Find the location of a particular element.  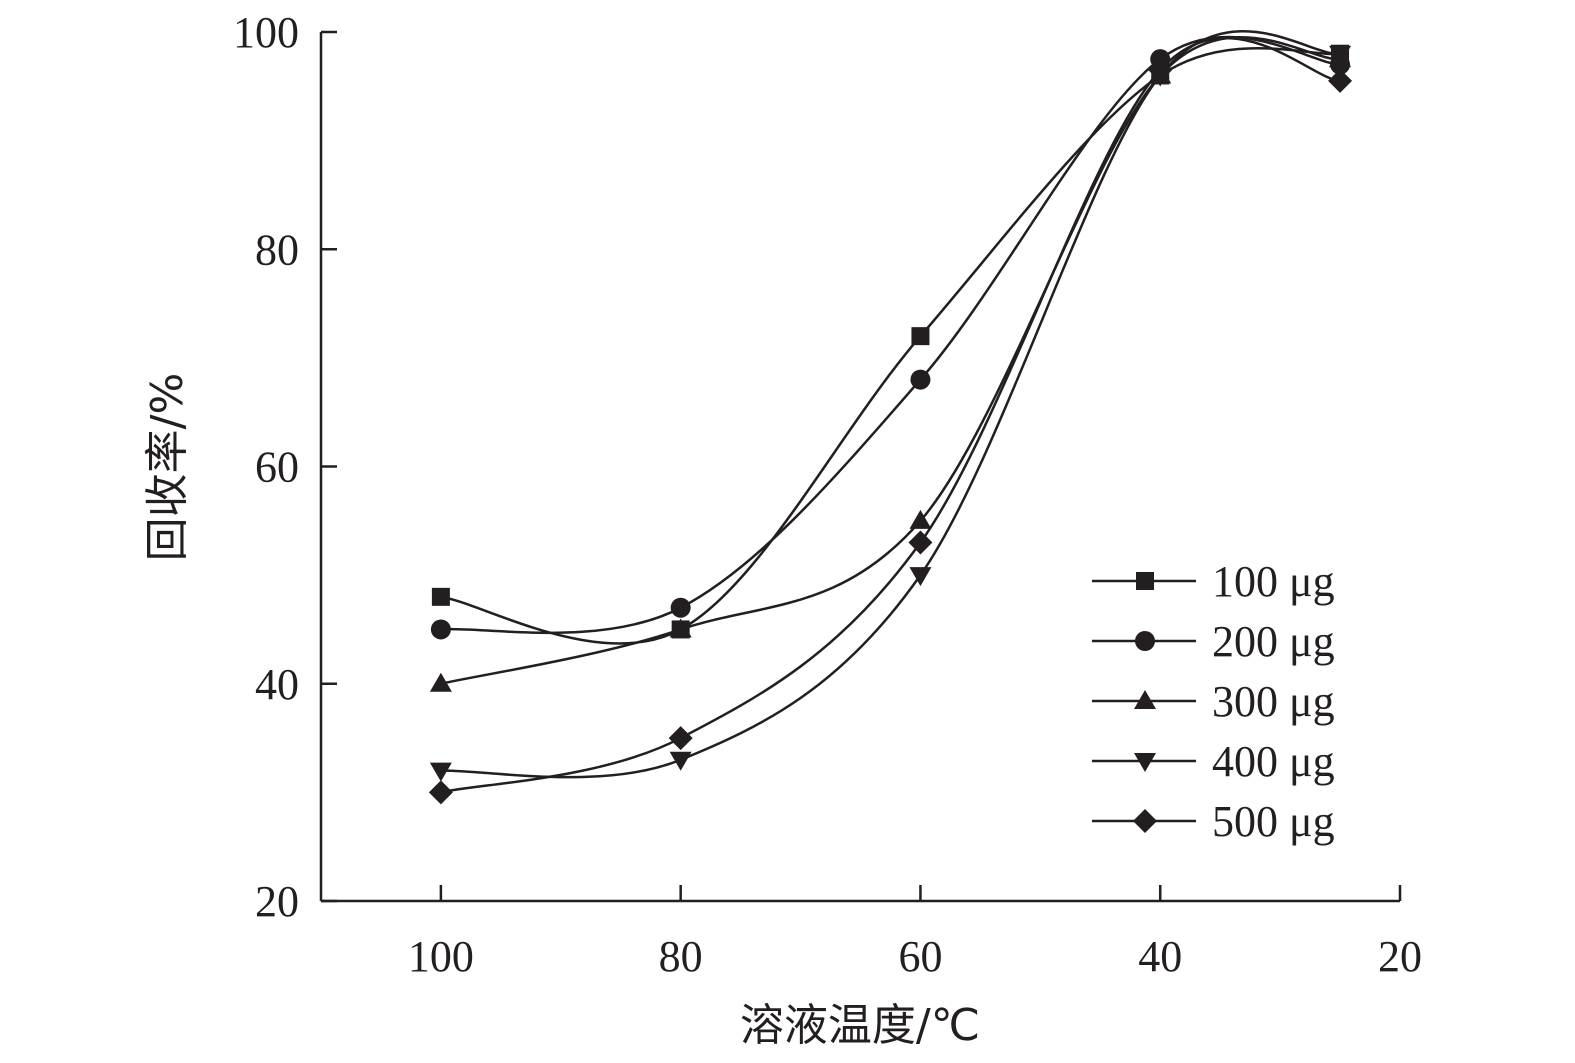

y-axis-title: 回收率/% is located at coordinates (167, 467).